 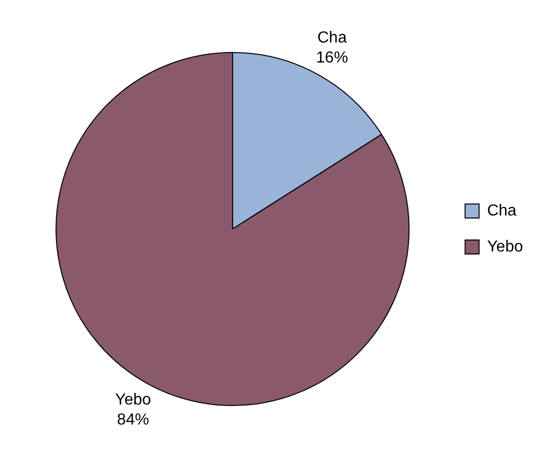 What do you see at coordinates (133, 419) in the screenshot?
I see `data-label: 84%` at bounding box center [133, 419].